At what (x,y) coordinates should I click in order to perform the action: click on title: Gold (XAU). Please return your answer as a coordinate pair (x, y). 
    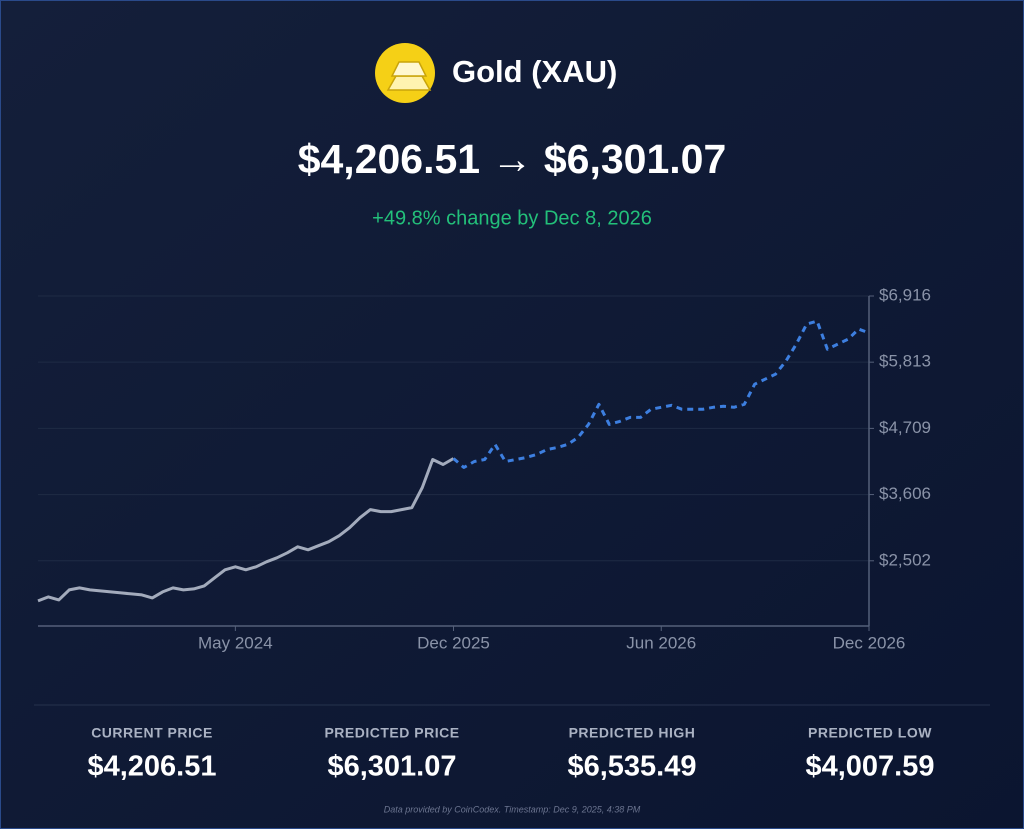
    Looking at the image, I should click on (534, 71).